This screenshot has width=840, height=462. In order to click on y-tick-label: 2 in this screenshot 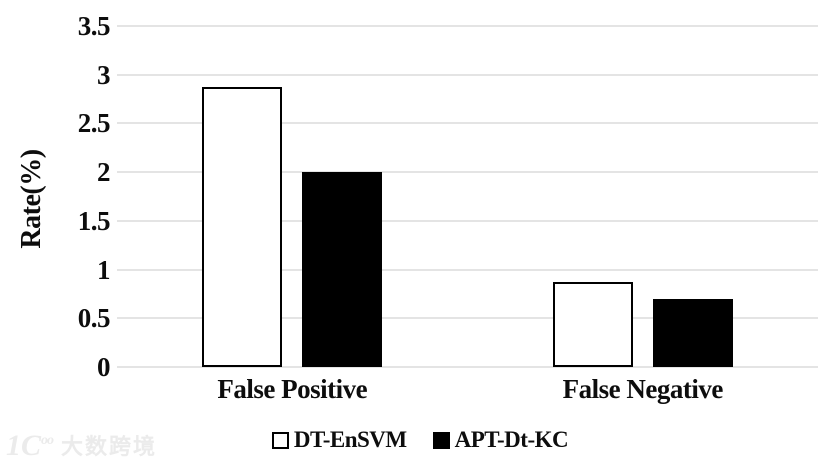, I will do `click(104, 172)`.